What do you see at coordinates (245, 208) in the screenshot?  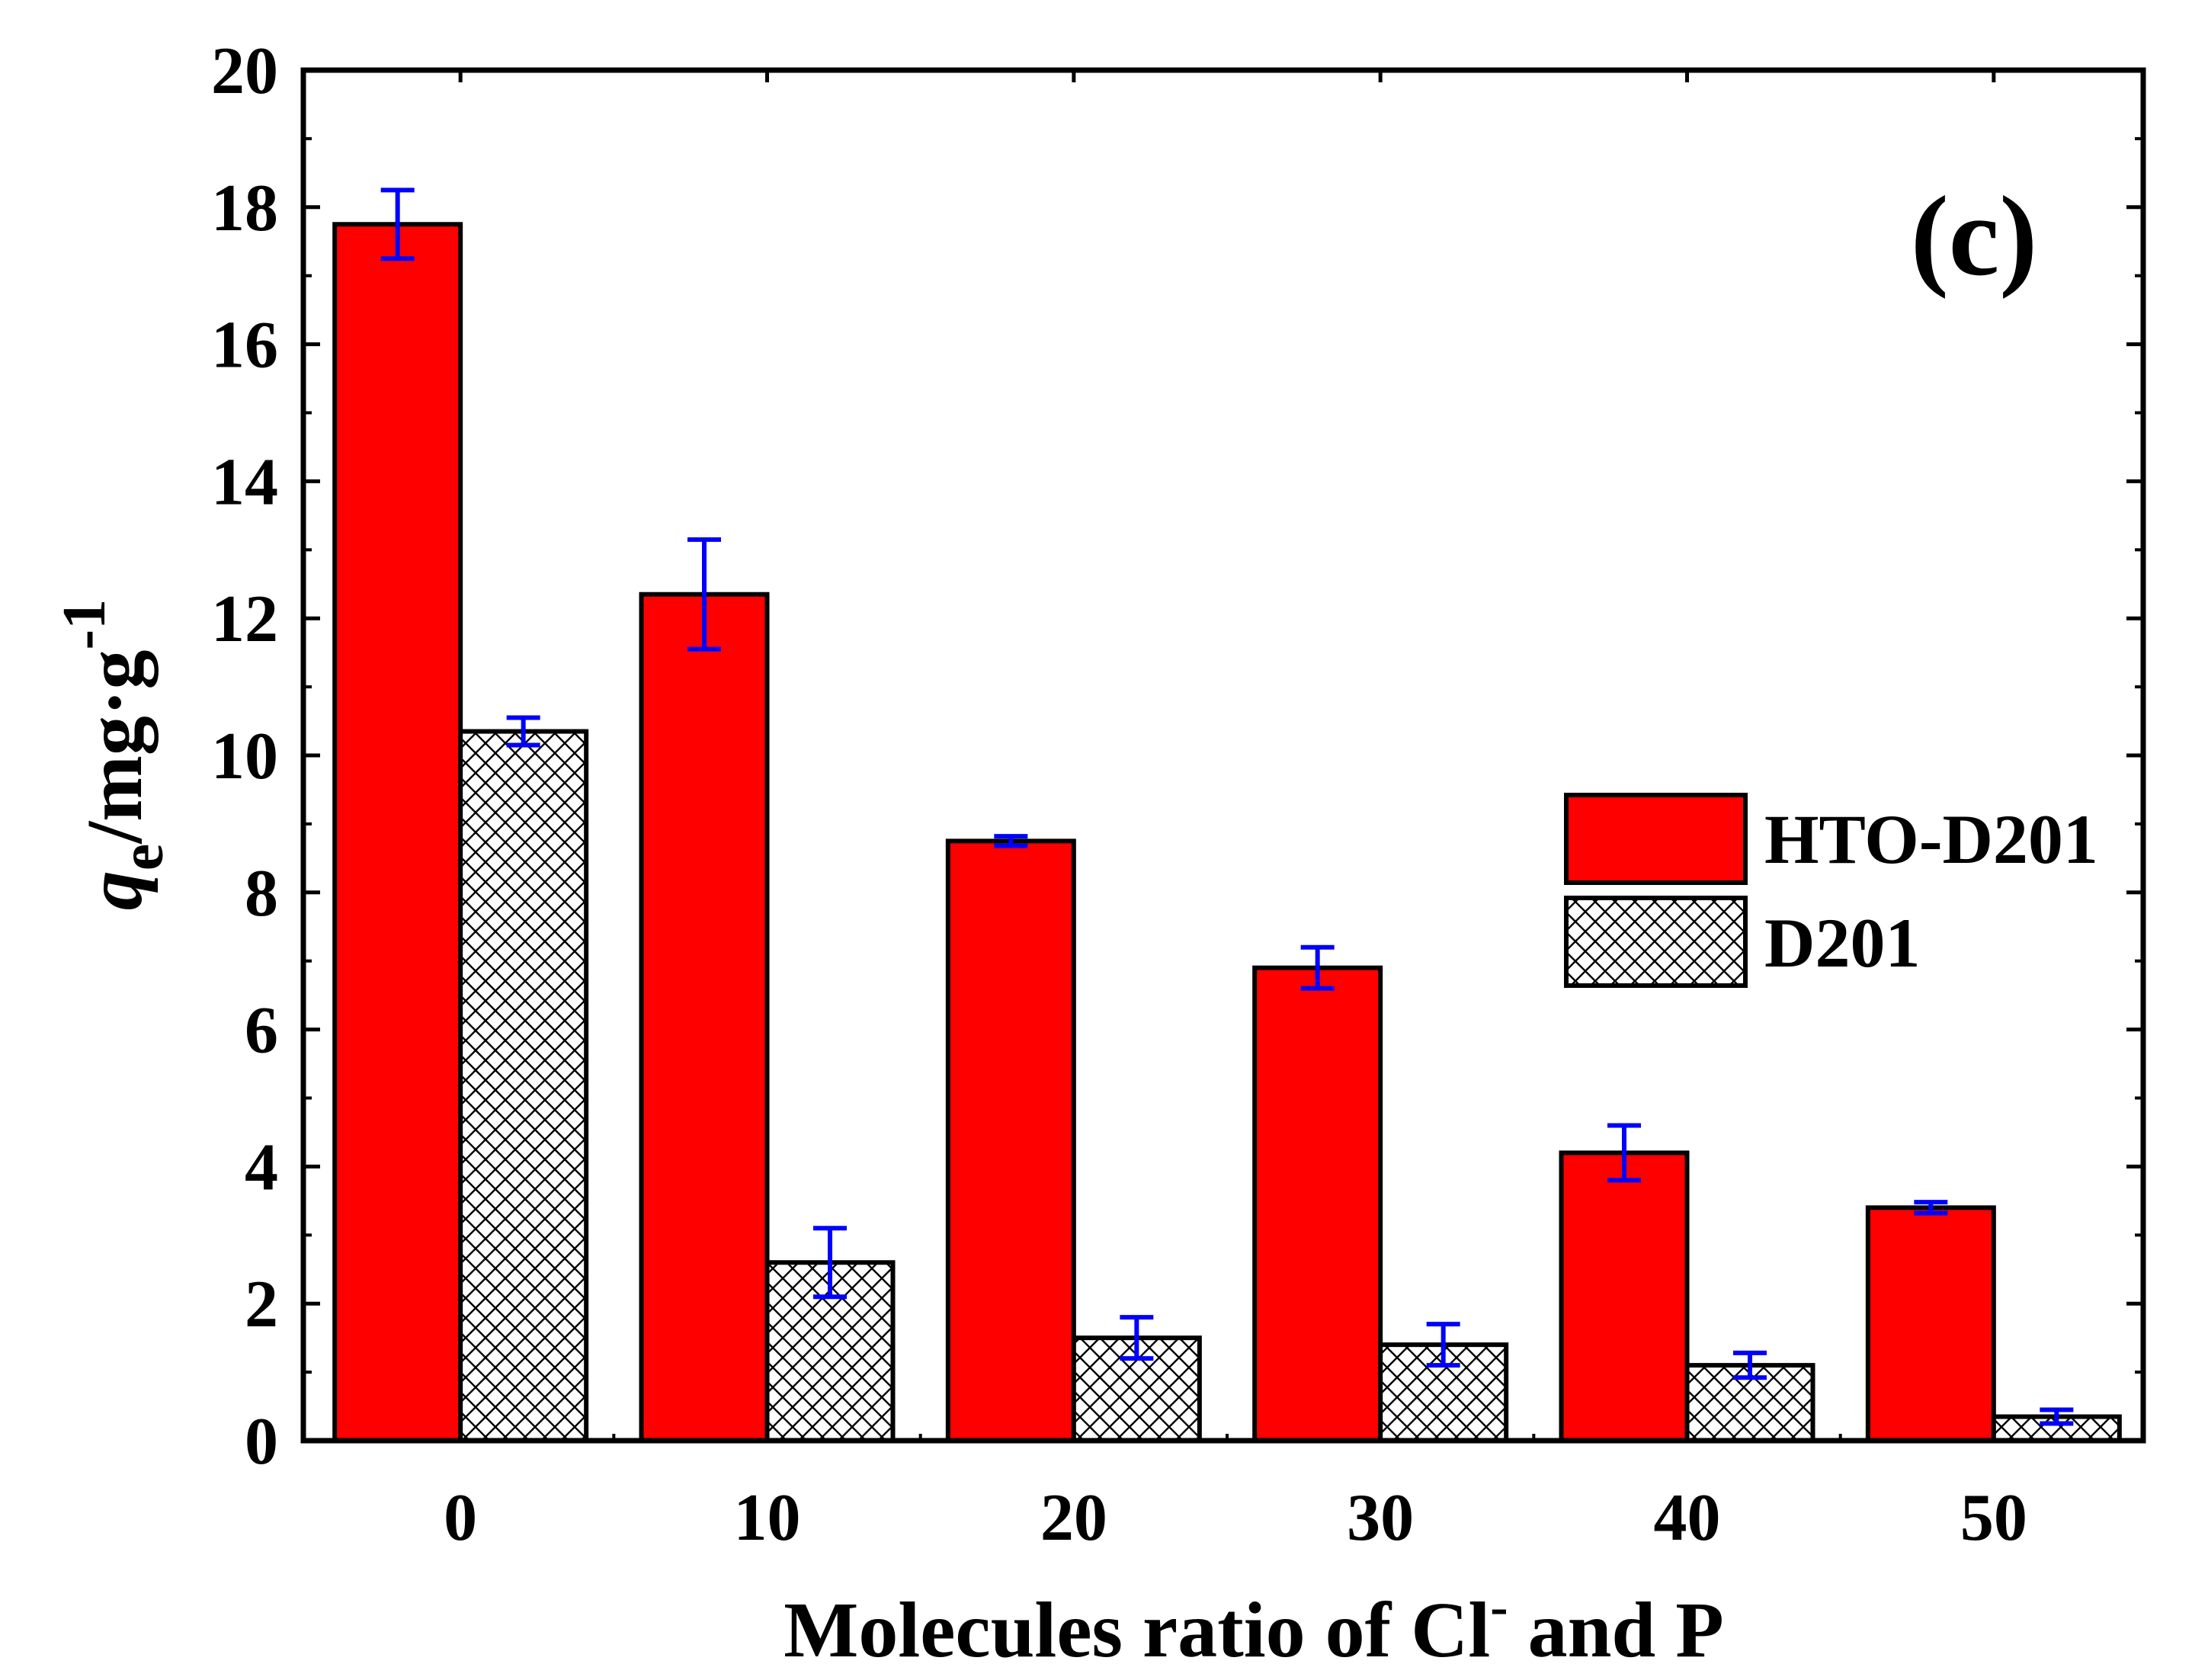 I see `y-tick-label-18: 18` at bounding box center [245, 208].